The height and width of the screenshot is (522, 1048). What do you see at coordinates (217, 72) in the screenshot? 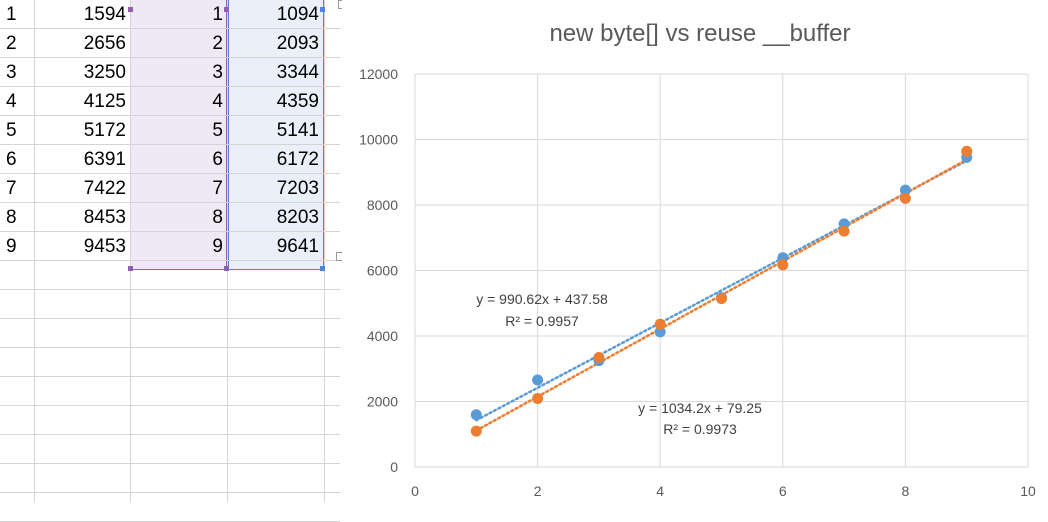
I see `cell-col-c: 3` at bounding box center [217, 72].